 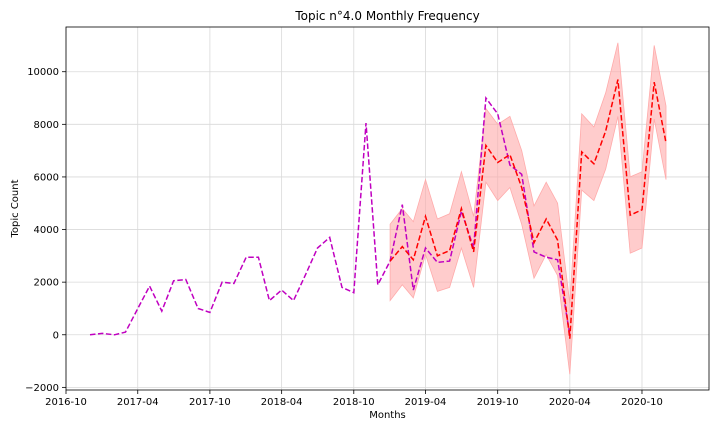 I want to click on x-tick-label: 2017-04, so click(x=138, y=402).